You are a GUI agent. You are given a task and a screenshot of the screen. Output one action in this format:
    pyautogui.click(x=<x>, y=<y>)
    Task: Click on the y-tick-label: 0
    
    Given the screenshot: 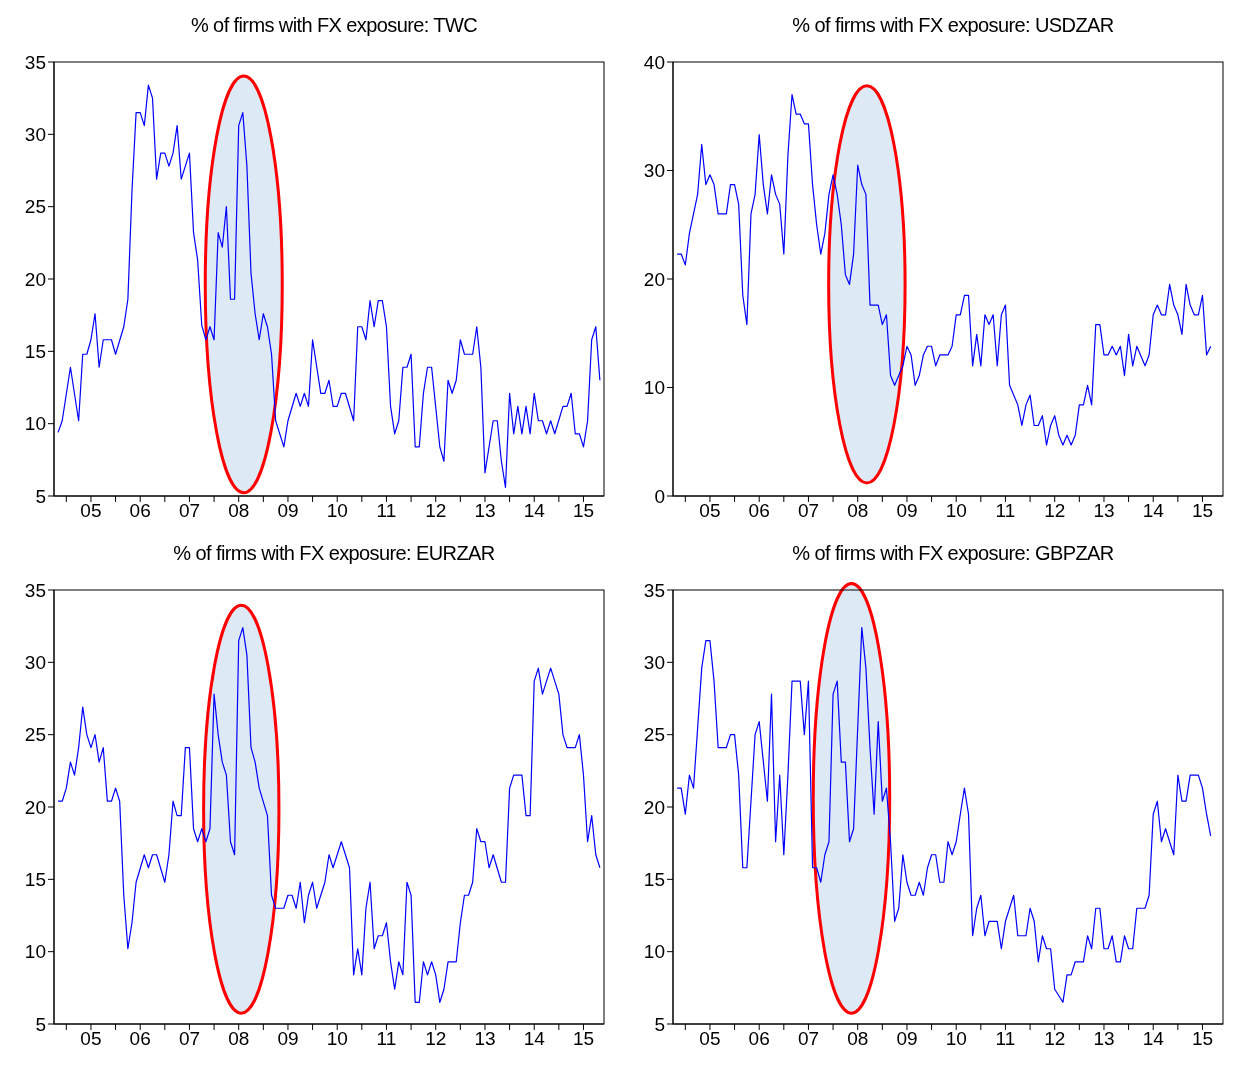 What is the action you would take?
    pyautogui.click(x=659, y=496)
    